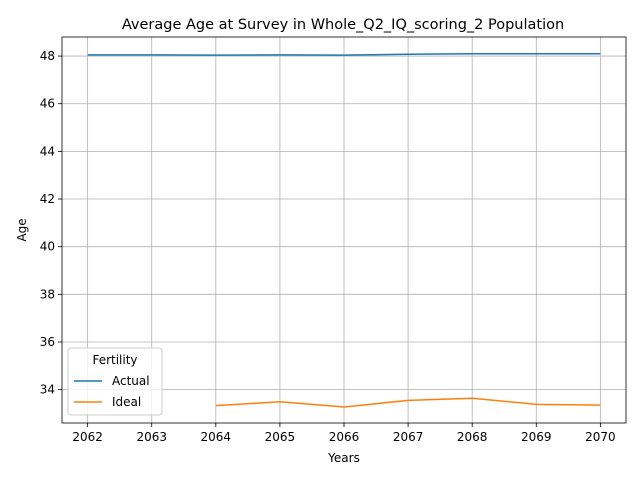 The height and width of the screenshot is (480, 640). What do you see at coordinates (47, 390) in the screenshot?
I see `y-tick-label: 34` at bounding box center [47, 390].